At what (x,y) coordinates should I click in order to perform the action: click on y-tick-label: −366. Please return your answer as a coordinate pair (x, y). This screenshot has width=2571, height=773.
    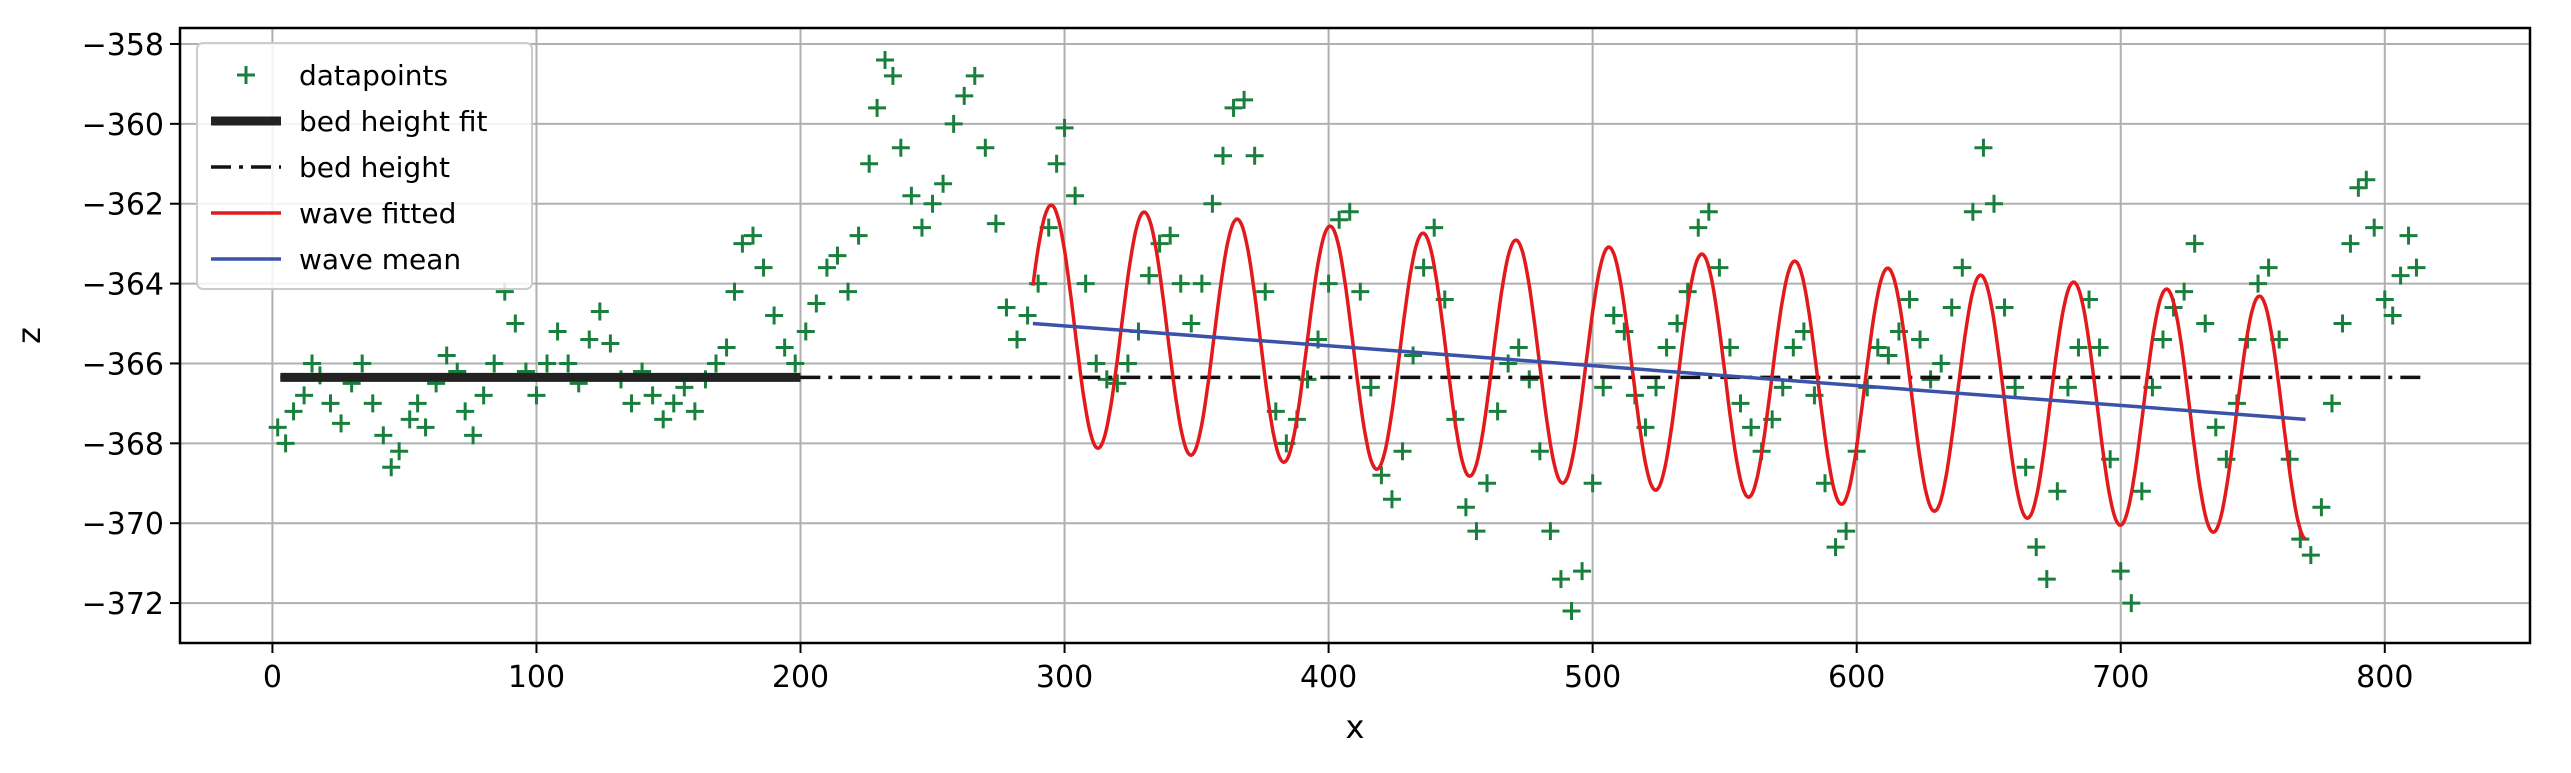
    Looking at the image, I should click on (123, 364).